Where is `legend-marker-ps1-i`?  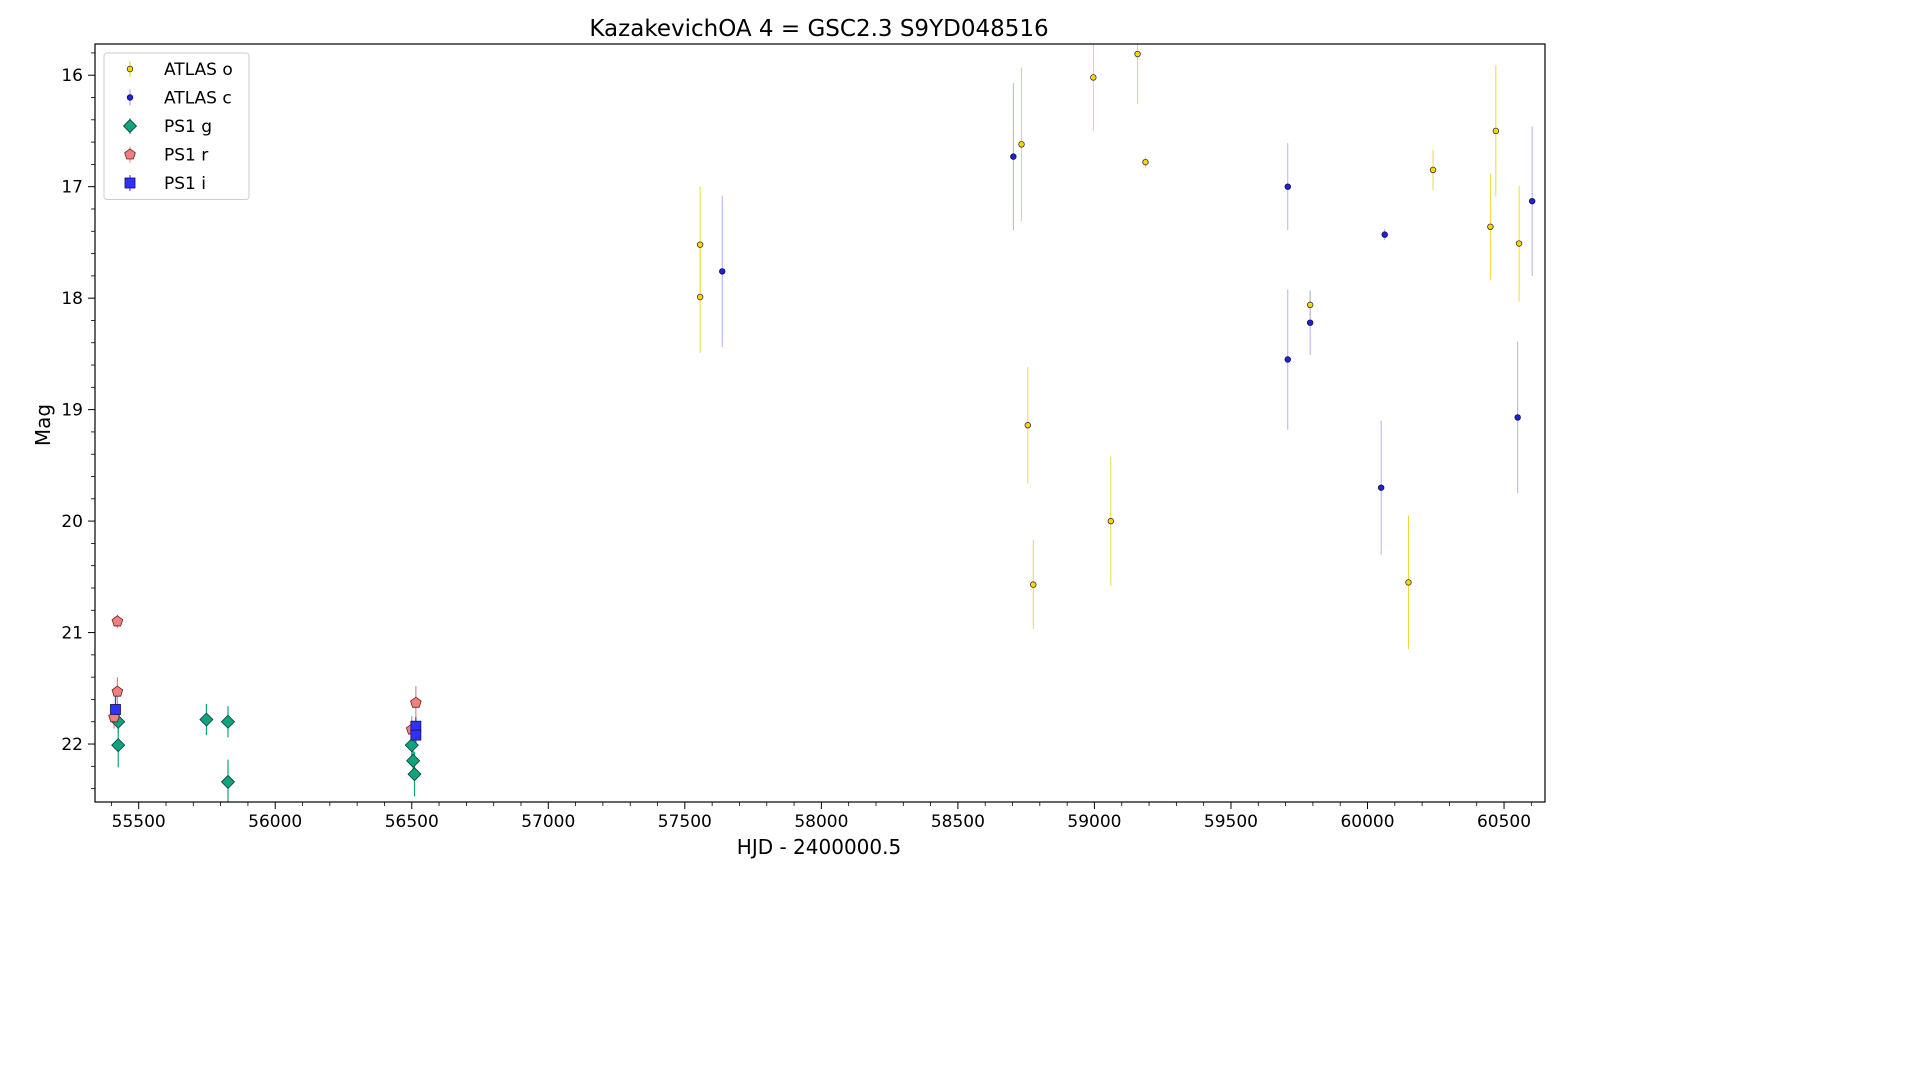
legend-marker-ps1-i is located at coordinates (130, 183).